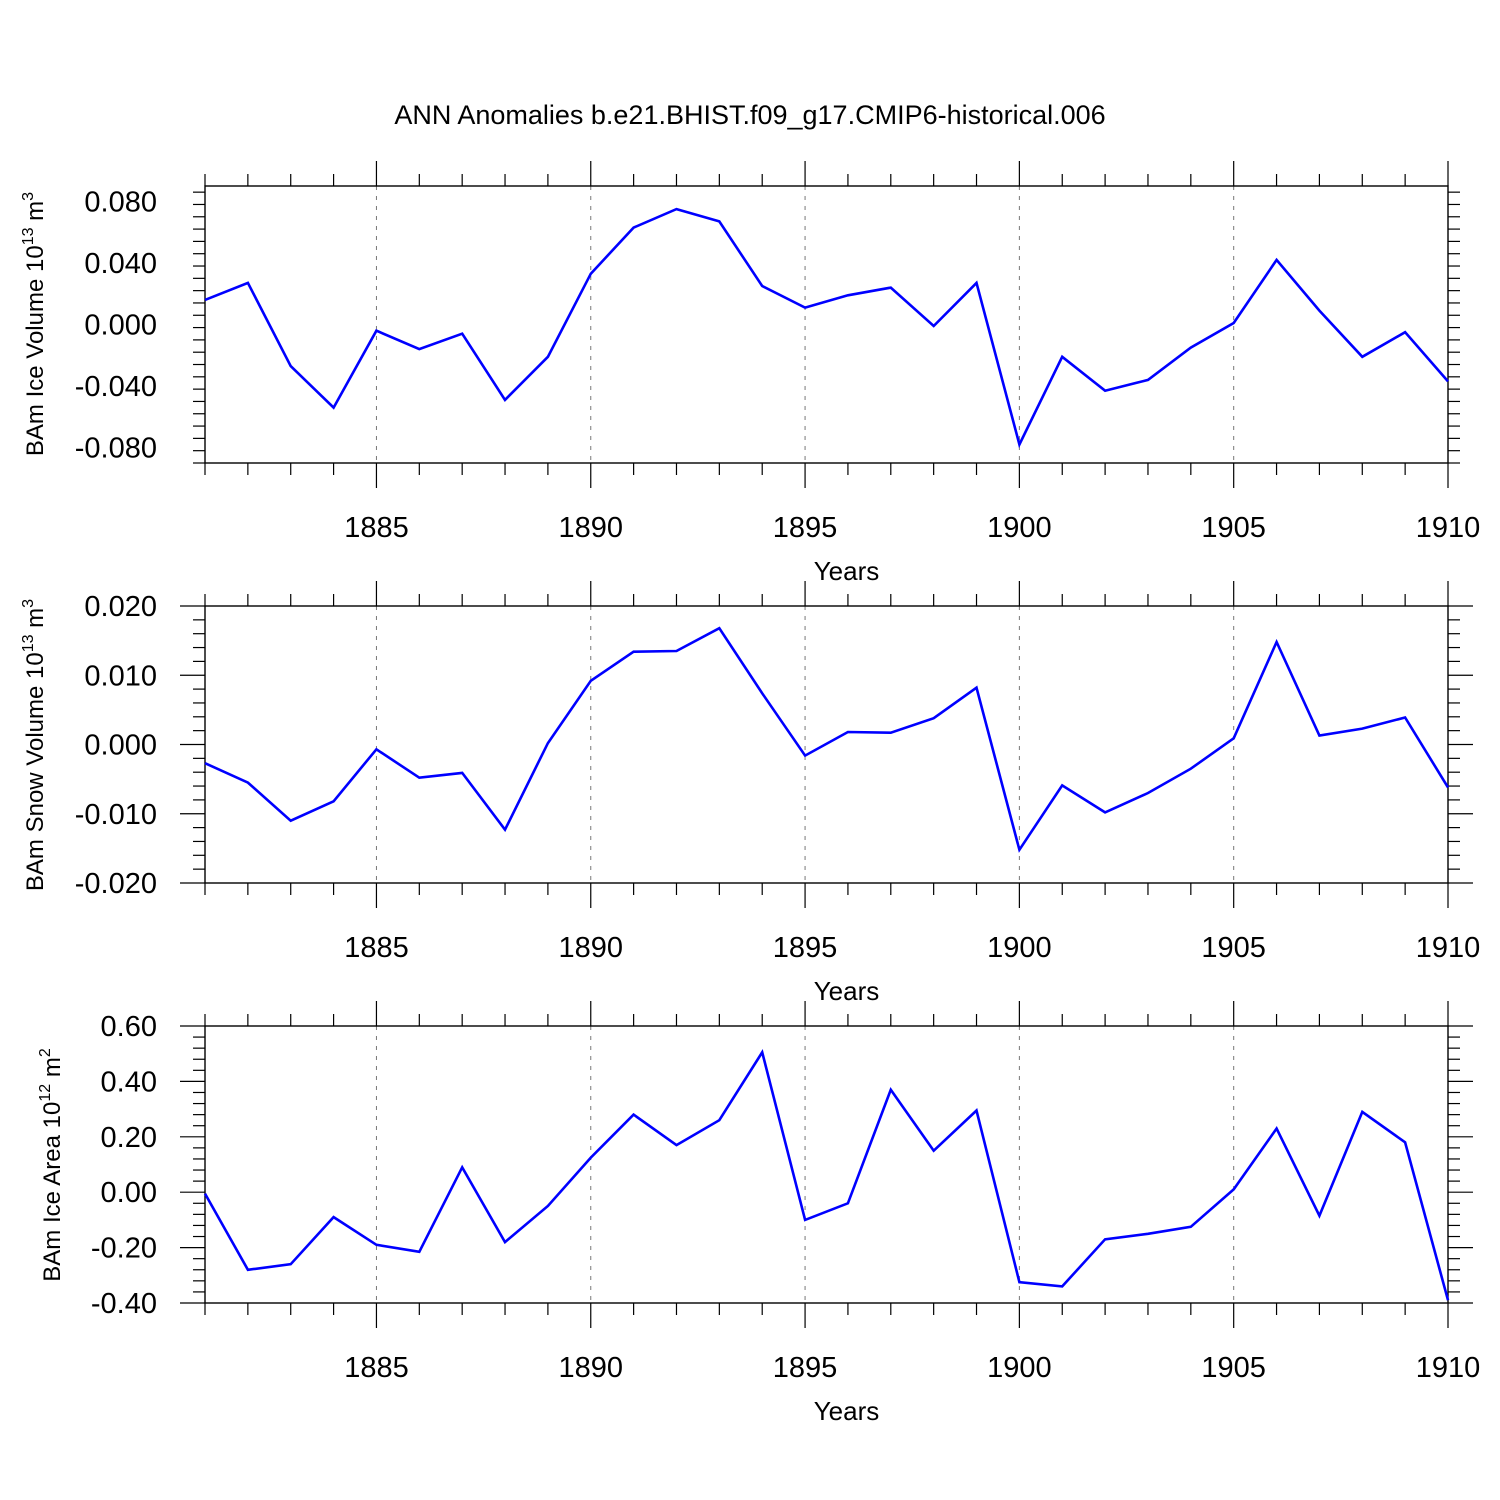 Image resolution: width=1500 pixels, height=1500 pixels. I want to click on y-tick-label: -0.010, so click(116, 815).